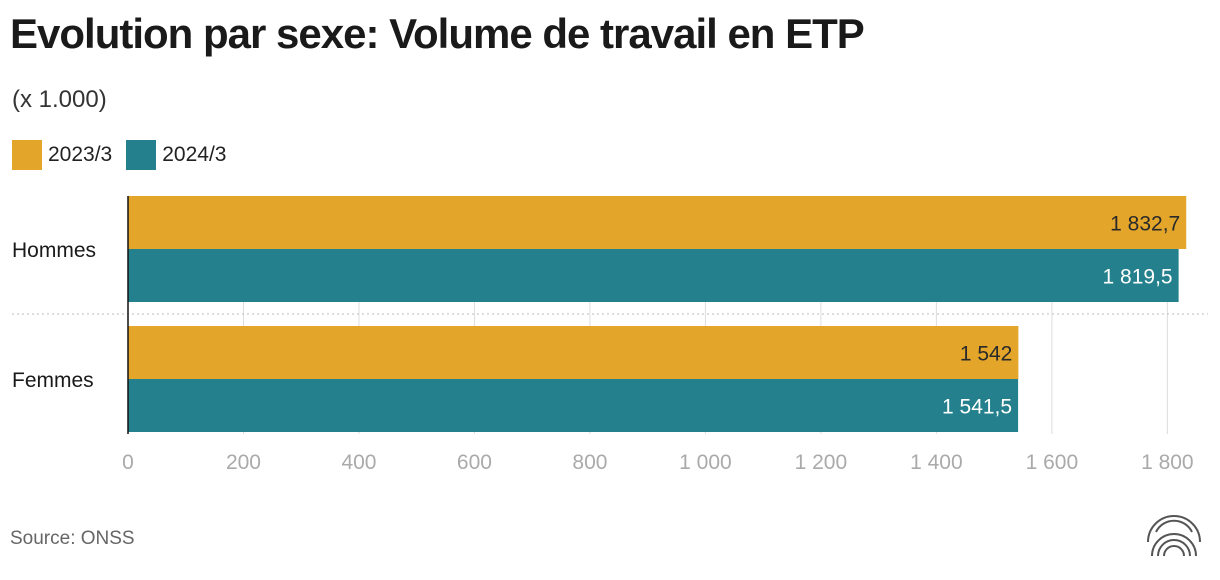 The image size is (1220, 580). I want to click on data-label-hommes-2024-3: 1 819,5, so click(1138, 277).